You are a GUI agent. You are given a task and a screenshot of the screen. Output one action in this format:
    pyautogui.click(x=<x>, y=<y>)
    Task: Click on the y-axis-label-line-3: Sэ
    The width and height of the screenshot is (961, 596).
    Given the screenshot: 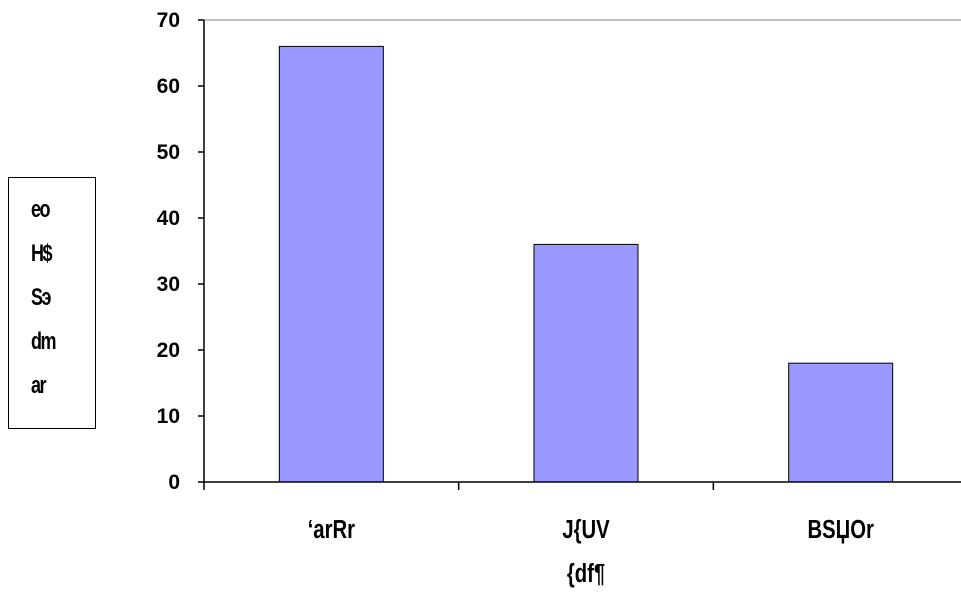 What is the action you would take?
    pyautogui.click(x=41, y=297)
    